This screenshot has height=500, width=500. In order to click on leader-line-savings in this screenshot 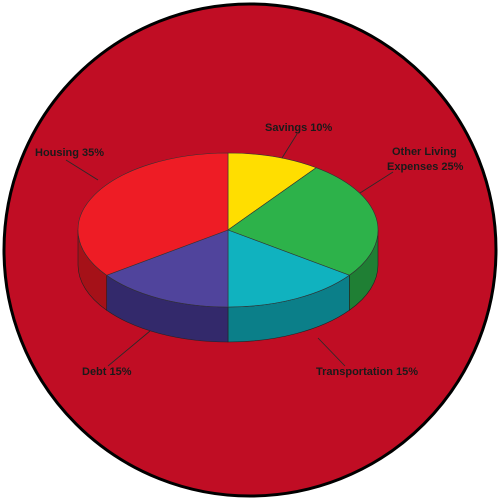, I will do `click(289, 146)`.